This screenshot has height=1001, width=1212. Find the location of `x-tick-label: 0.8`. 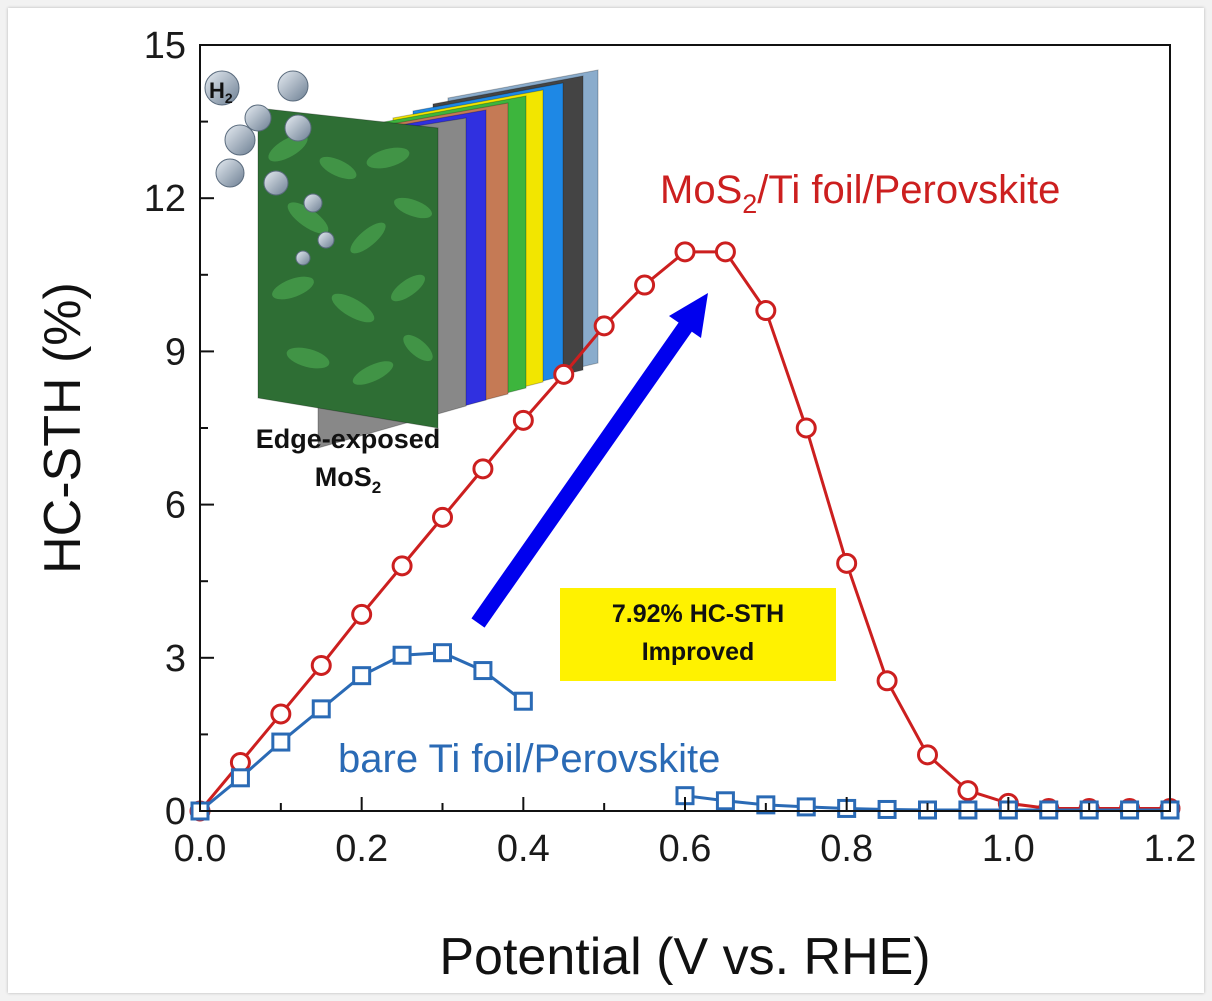

x-tick-label: 0.8 is located at coordinates (846, 849).